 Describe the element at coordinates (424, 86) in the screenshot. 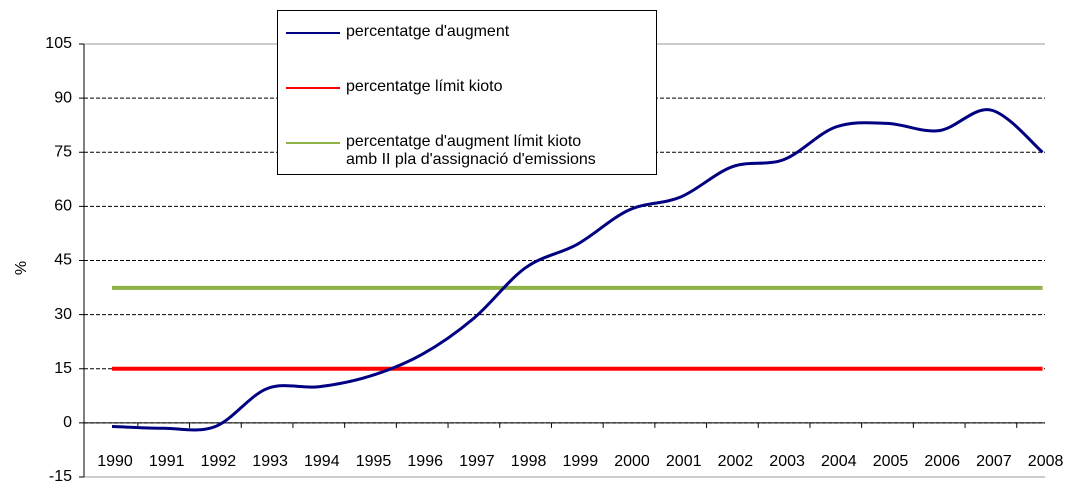

I see `legend-label: percentatge límit kioto` at that location.